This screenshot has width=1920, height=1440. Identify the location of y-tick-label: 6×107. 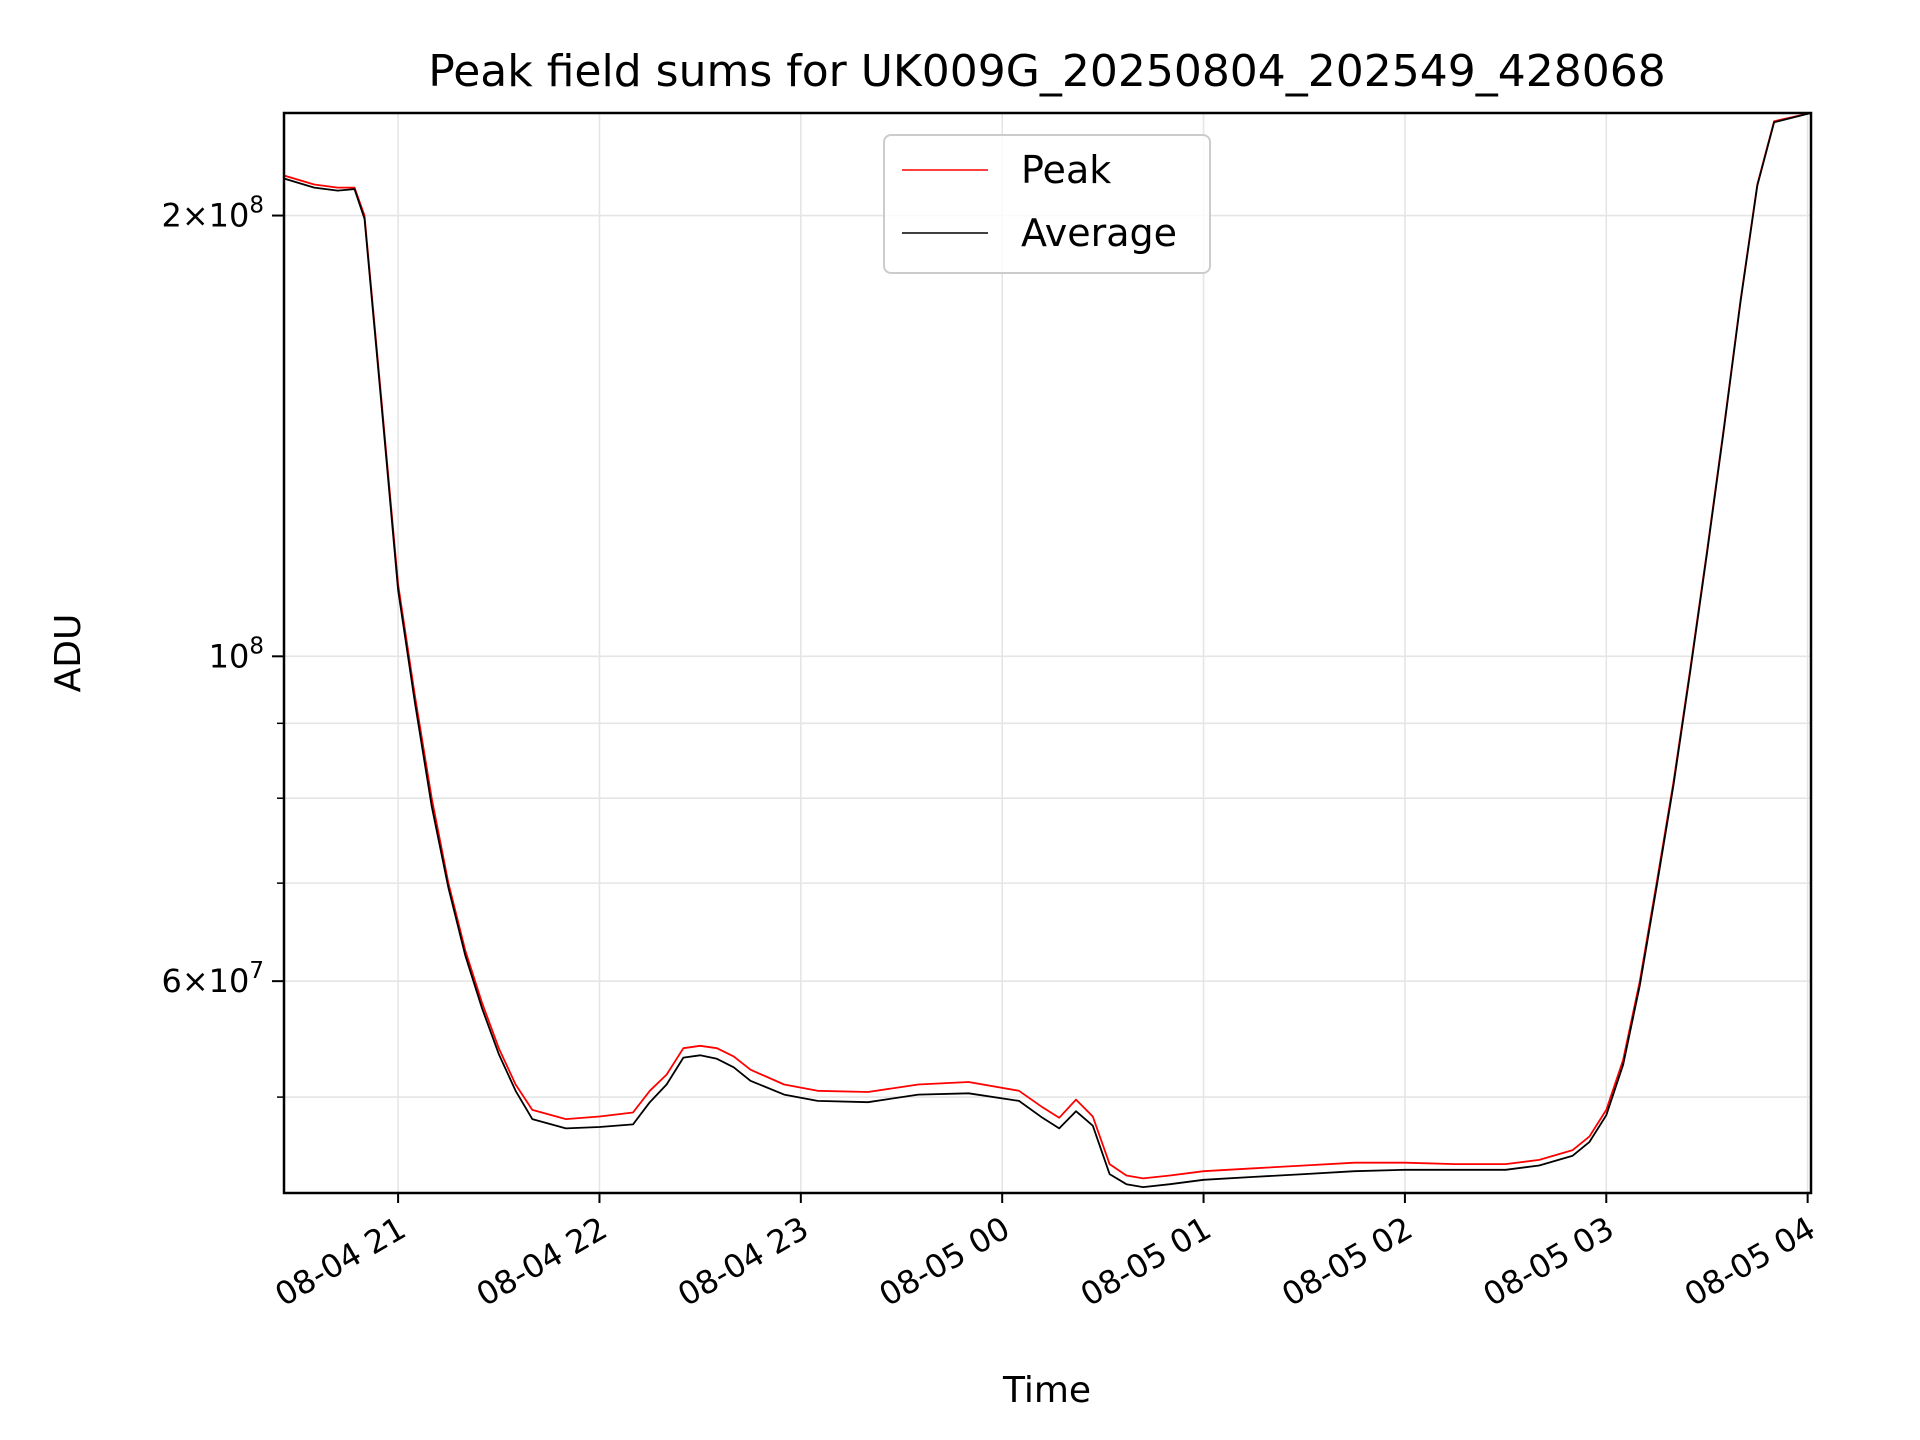
(212, 979).